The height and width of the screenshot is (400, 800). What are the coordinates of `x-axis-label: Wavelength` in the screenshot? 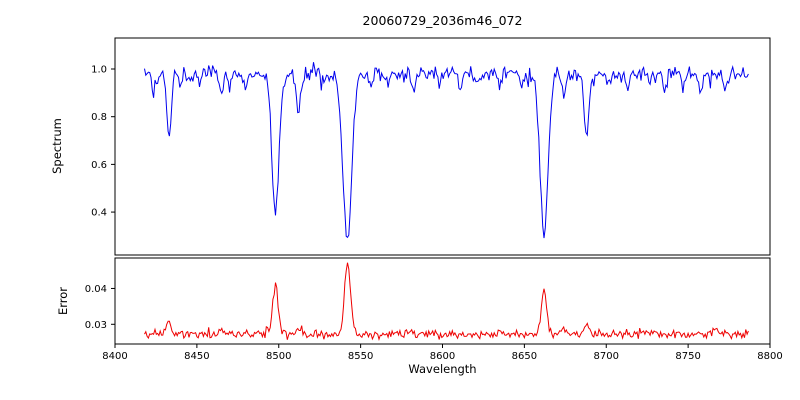 It's located at (442, 369).